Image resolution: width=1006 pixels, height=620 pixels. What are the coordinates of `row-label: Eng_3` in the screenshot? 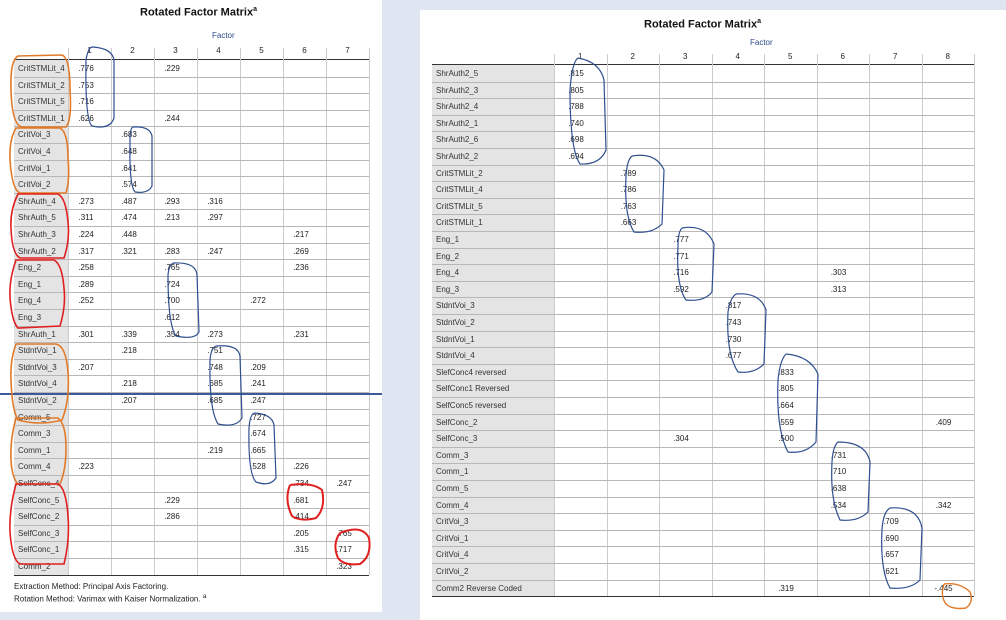 It's located at (448, 289).